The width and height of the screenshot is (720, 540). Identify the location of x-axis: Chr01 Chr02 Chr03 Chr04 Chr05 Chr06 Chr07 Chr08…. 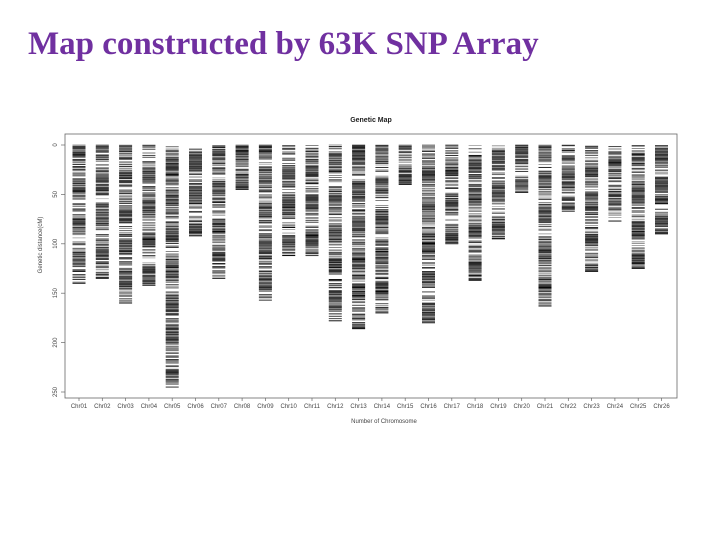
(370, 404).